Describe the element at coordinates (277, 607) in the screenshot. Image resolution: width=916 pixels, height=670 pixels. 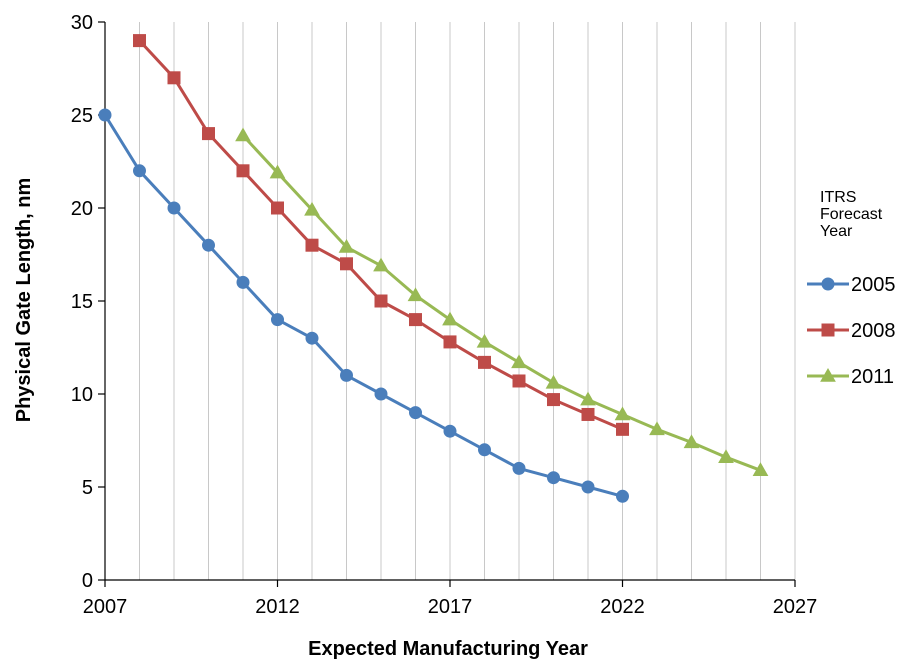
I see `x-tick-label: 2012` at that location.